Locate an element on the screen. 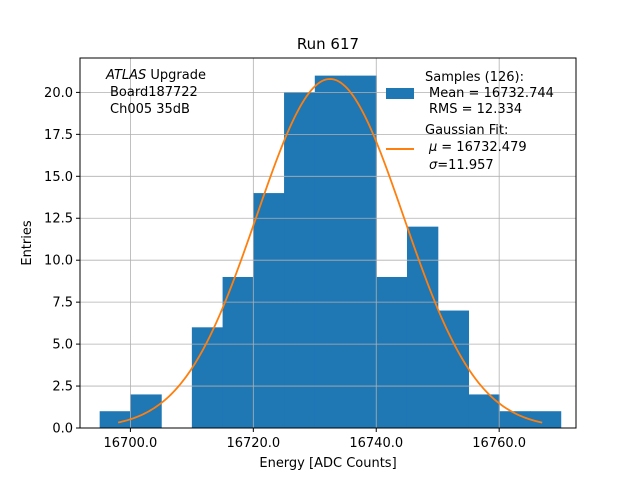 The width and height of the screenshot is (640, 480). y-axis-ticks: 0.0 2.5 5.0 7.5 10.0 12.5 15.0 17.5 20.0 is located at coordinates (62, 261).